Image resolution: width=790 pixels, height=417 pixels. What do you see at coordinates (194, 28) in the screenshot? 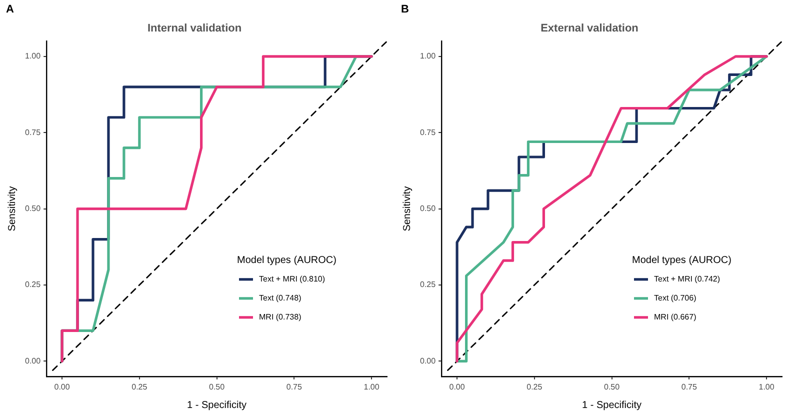
I see `chart-title: Internal validation` at bounding box center [194, 28].